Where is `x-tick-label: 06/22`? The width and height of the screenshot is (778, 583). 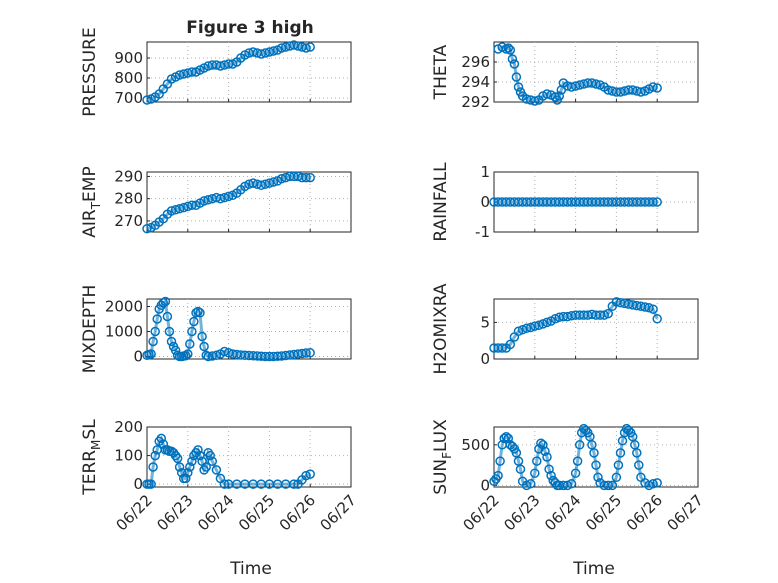
x-tick-label: 06/22 is located at coordinates (134, 512).